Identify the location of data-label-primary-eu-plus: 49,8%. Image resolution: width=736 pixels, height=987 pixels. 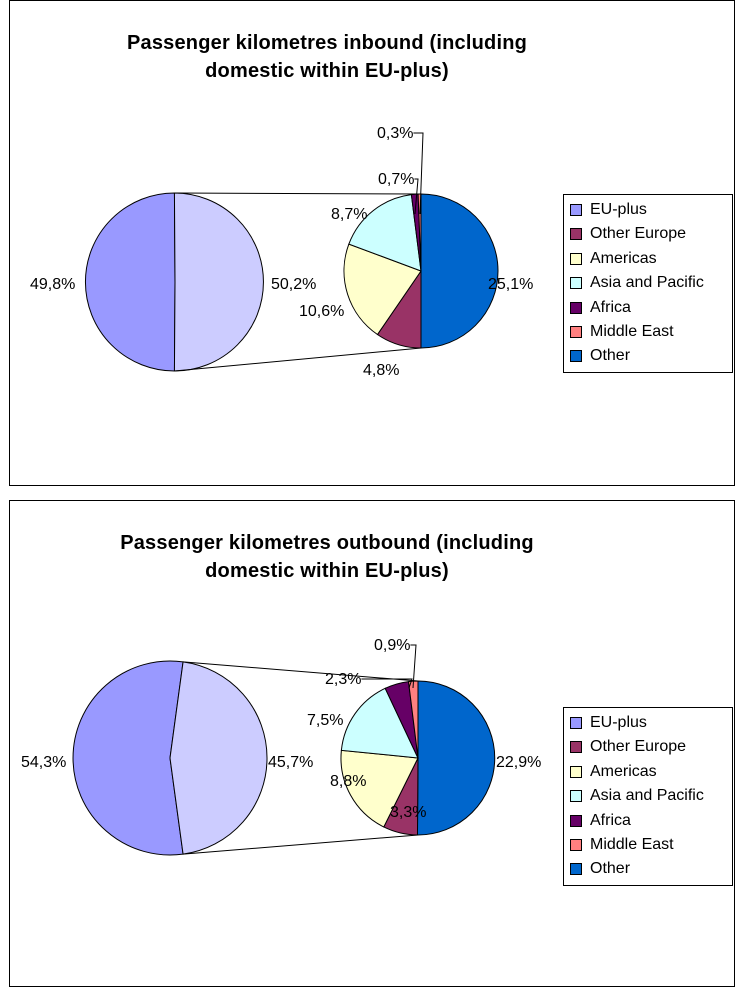
(52, 284).